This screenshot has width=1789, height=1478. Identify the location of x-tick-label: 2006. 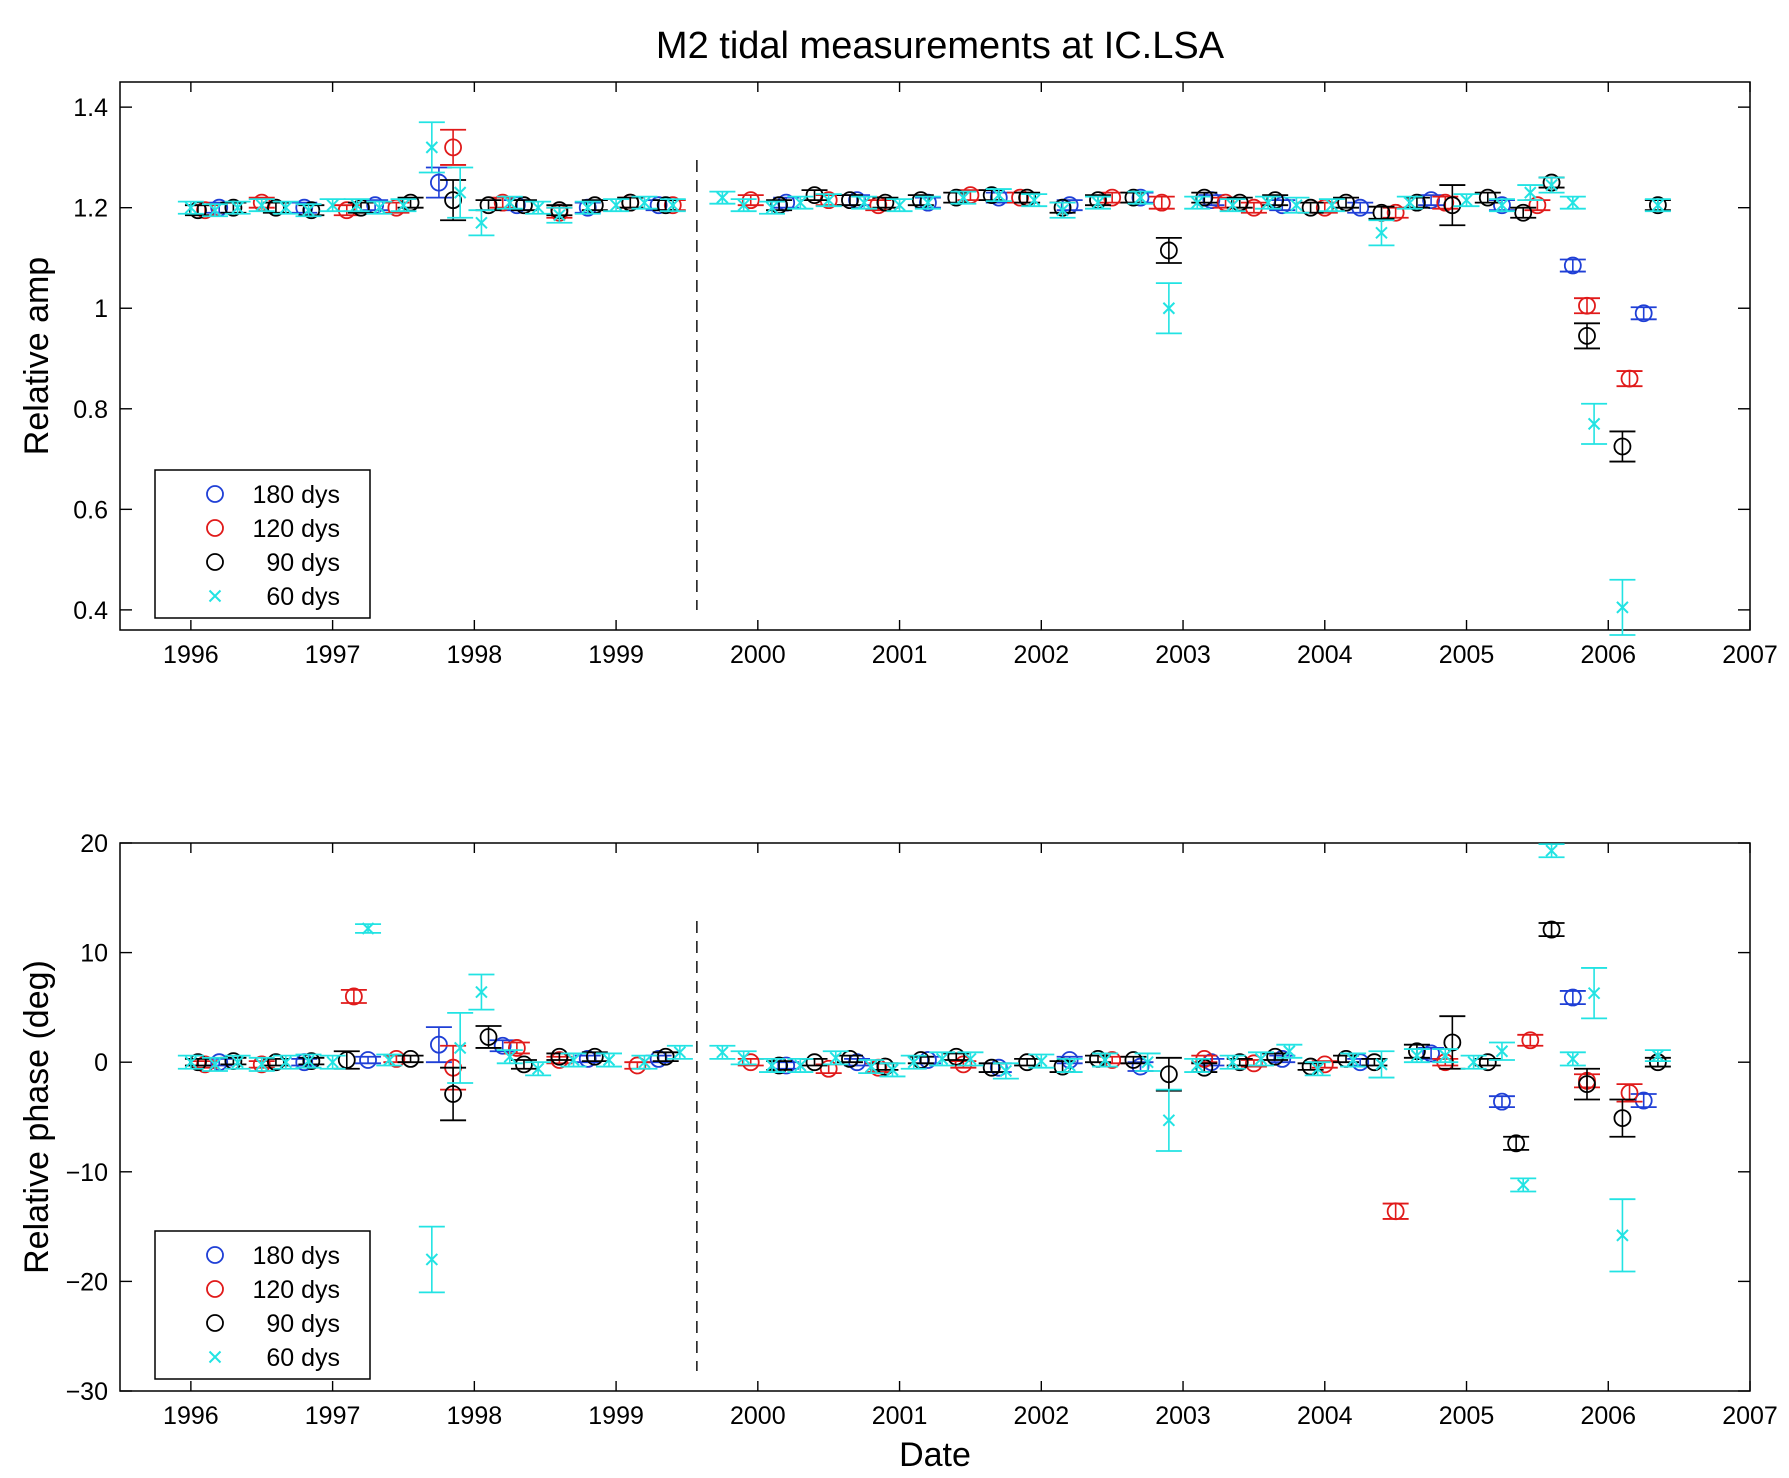
(1608, 1416).